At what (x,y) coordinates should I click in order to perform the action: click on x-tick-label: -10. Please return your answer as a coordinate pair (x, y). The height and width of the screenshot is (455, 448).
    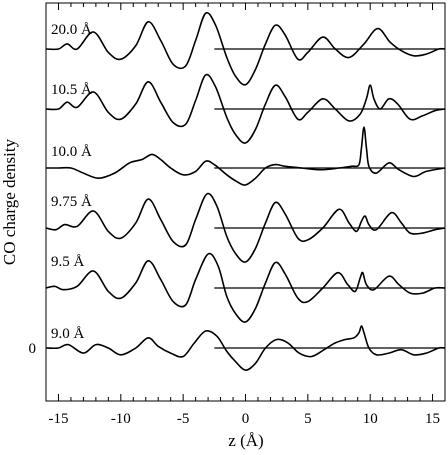
    Looking at the image, I should click on (121, 419).